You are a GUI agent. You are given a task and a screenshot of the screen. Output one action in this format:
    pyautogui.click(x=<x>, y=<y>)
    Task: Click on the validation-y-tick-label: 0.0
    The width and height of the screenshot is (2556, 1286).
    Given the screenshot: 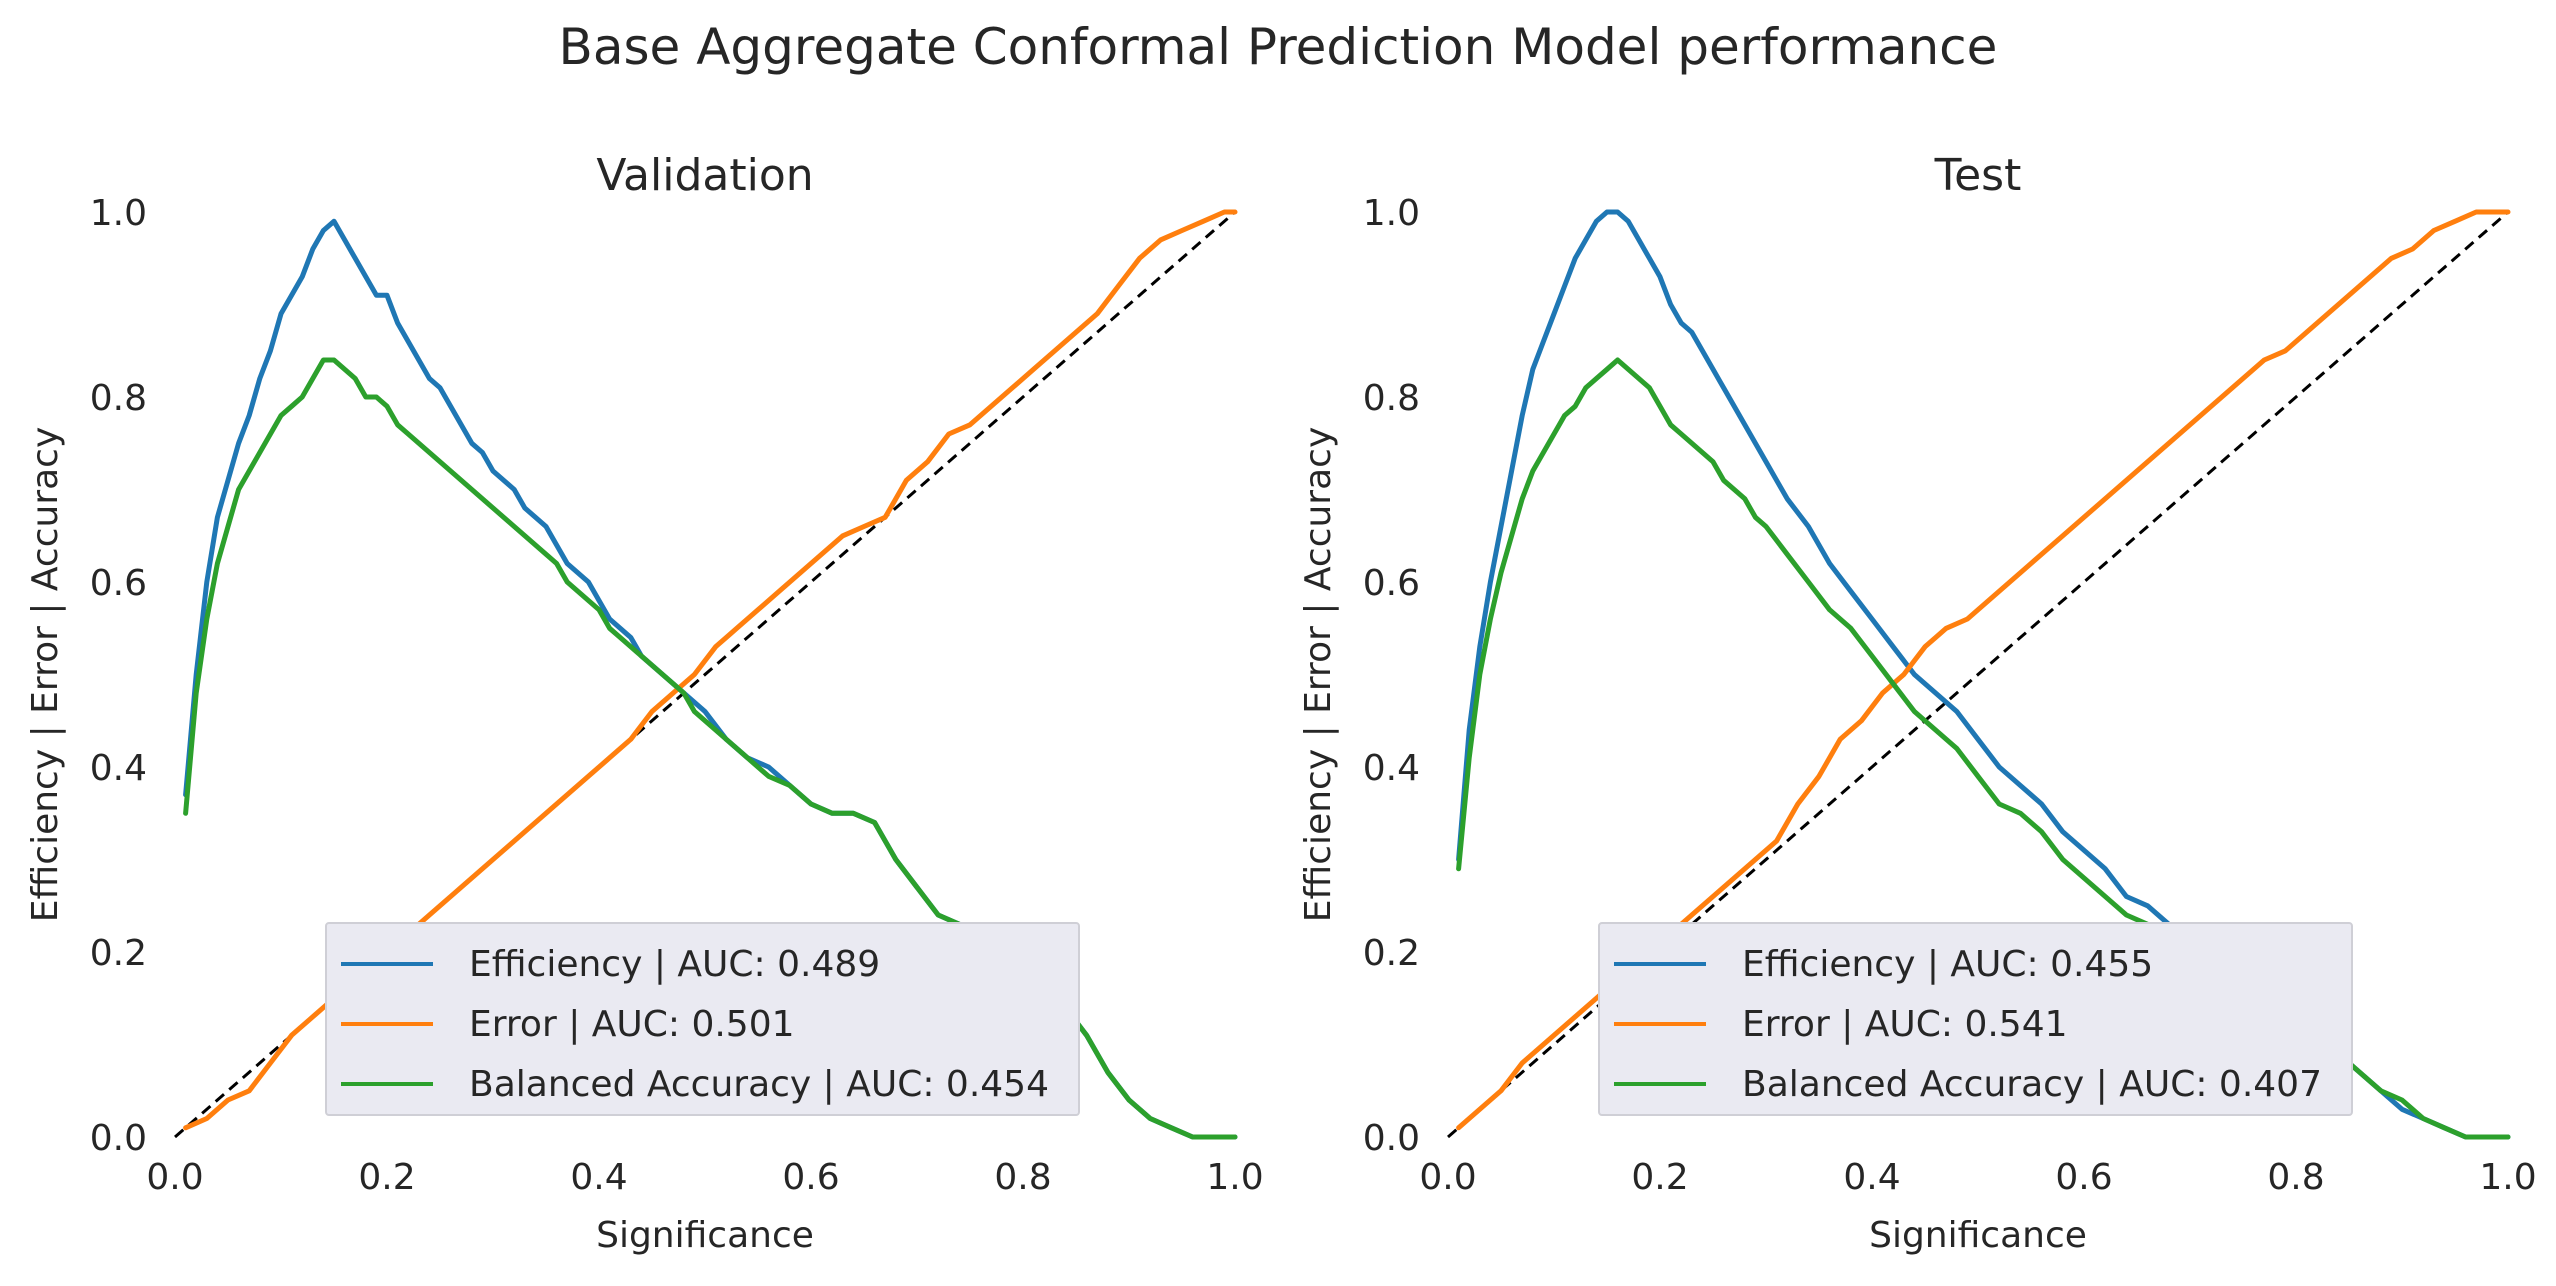 What is the action you would take?
    pyautogui.click(x=118, y=1138)
    